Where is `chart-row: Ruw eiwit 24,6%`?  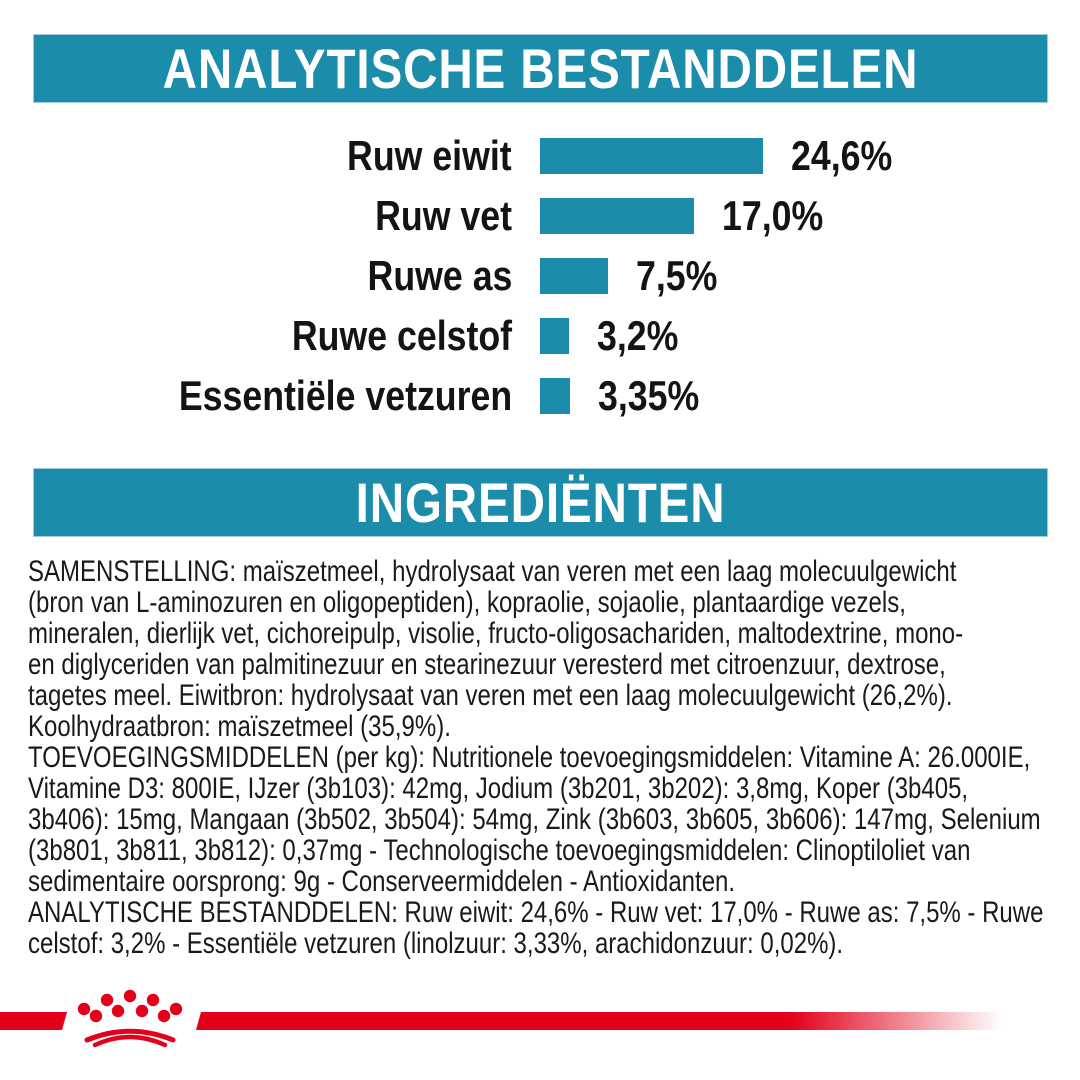
chart-row: Ruw eiwit 24,6% is located at coordinates (540, 156).